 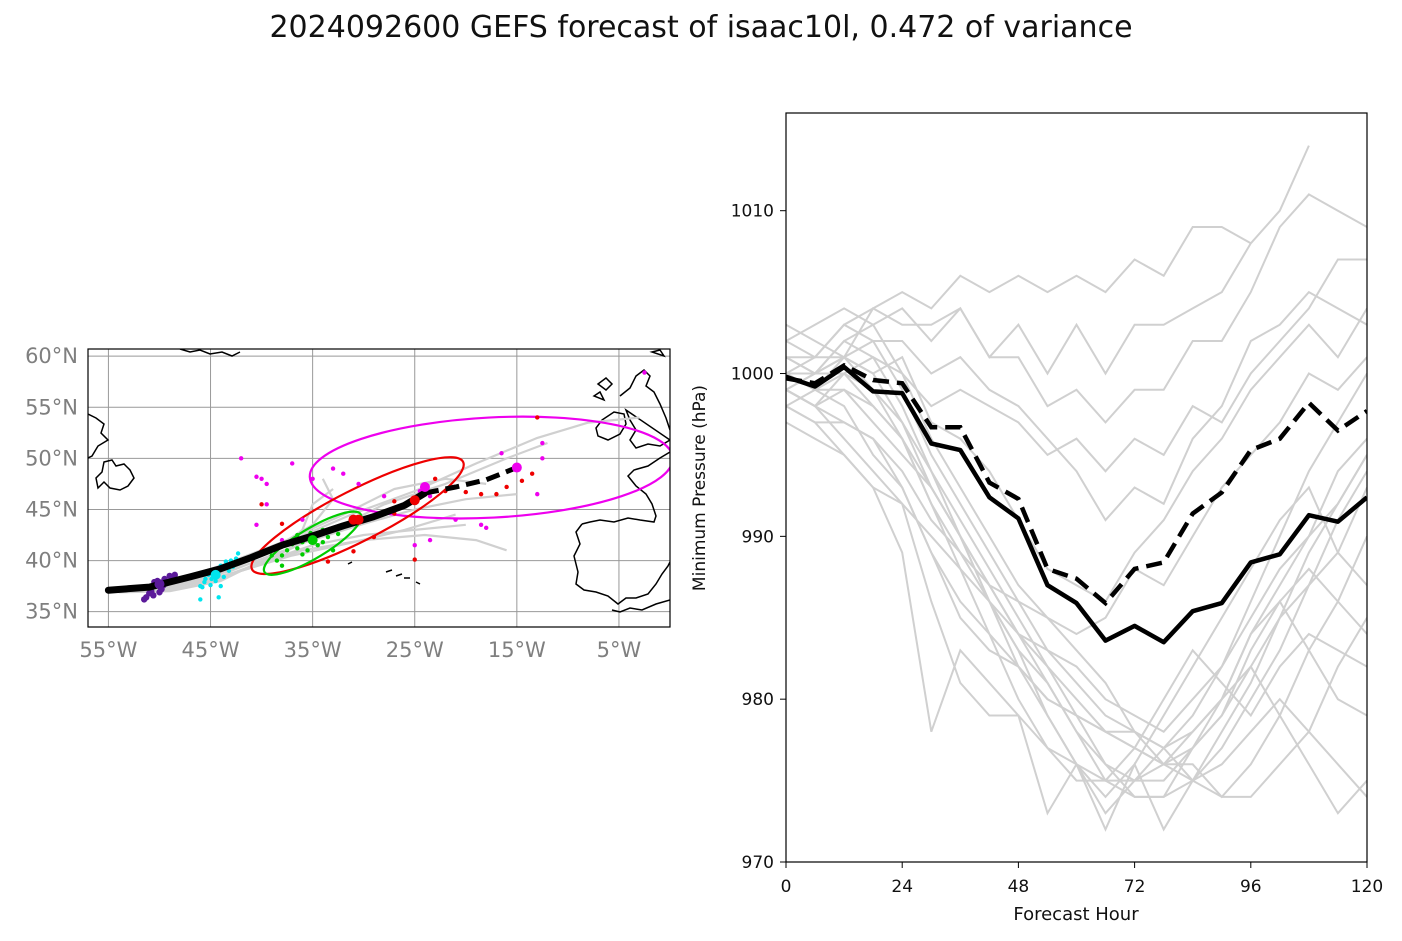 I want to click on pressure-ytick-label: 970, so click(x=758, y=863).